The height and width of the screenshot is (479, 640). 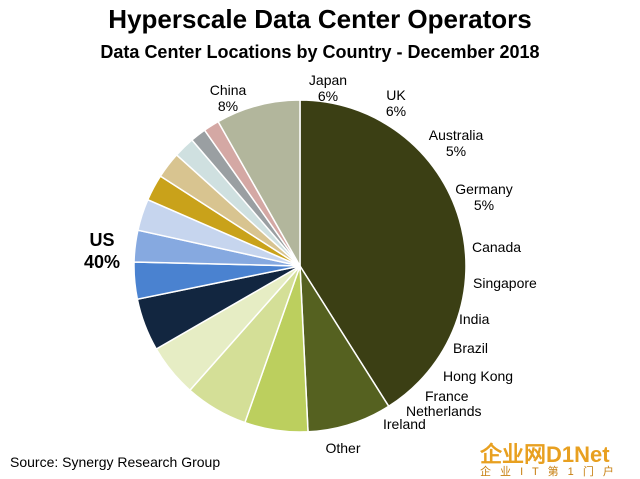 What do you see at coordinates (444, 411) in the screenshot?
I see `slice-label-netherlands: Netherlands` at bounding box center [444, 411].